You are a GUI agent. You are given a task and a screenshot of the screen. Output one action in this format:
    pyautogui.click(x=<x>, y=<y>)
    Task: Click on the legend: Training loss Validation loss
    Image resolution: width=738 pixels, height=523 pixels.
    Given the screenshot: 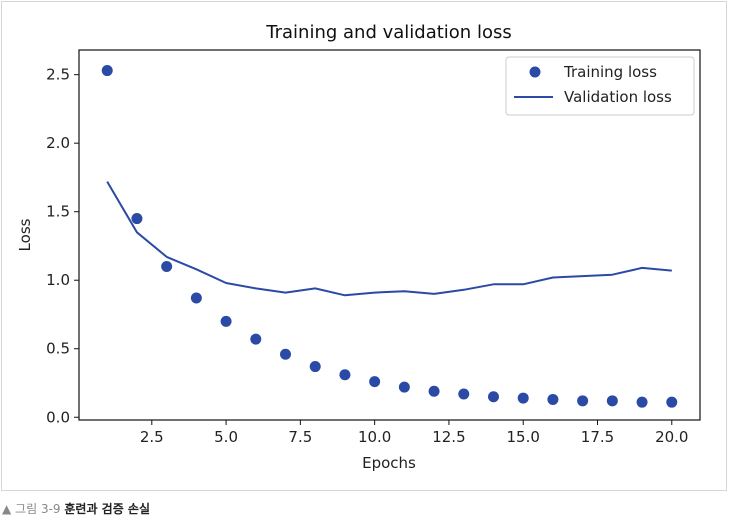 What is the action you would take?
    pyautogui.click(x=600, y=86)
    